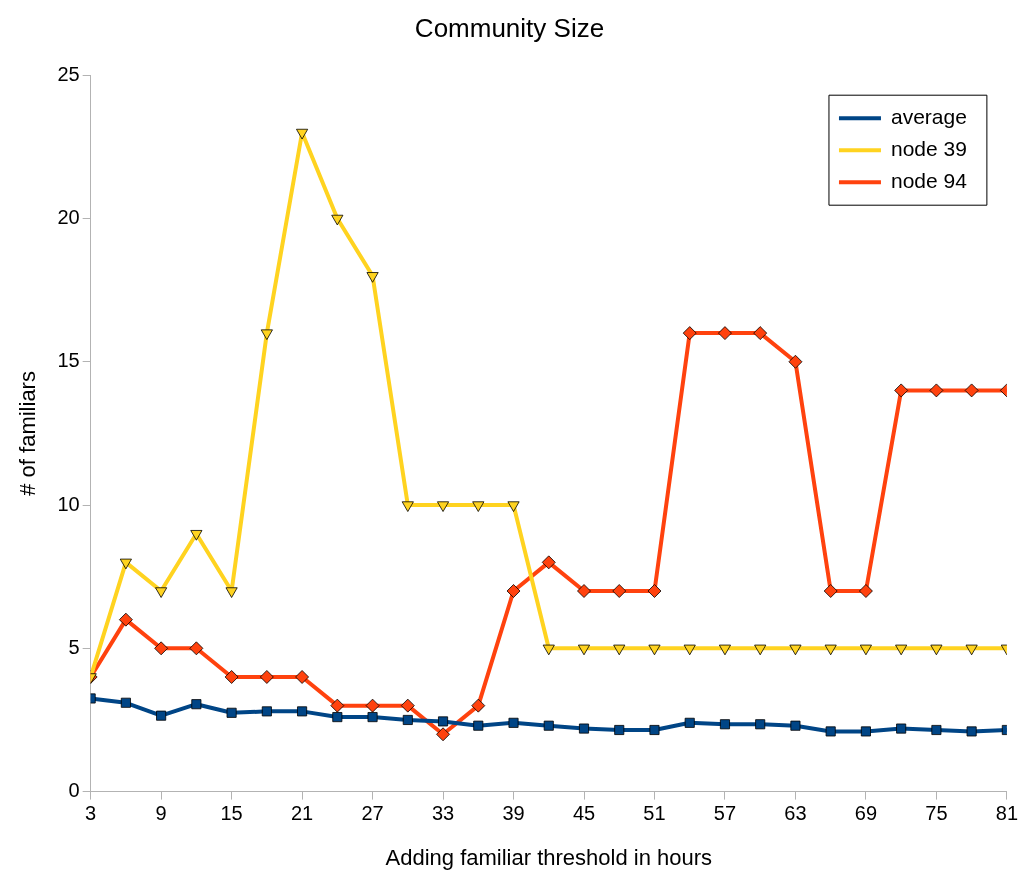 Image resolution: width=1029 pixels, height=884 pixels. Describe the element at coordinates (929, 180) in the screenshot. I see `legend-label: node 94` at that location.